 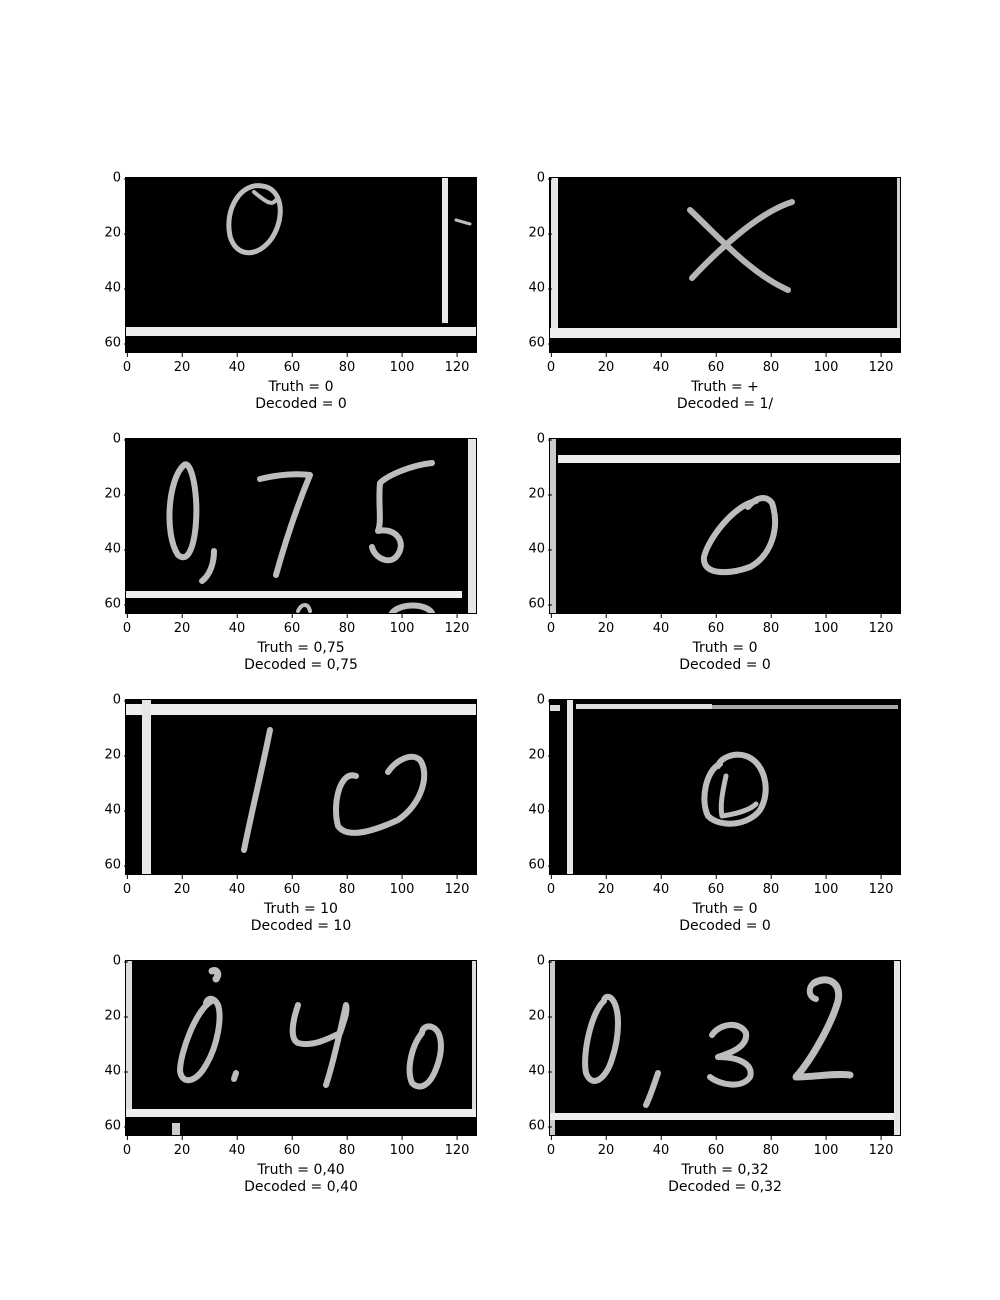 What do you see at coordinates (301, 1170) in the screenshot?
I see `truth-label: Truth = 0,40` at bounding box center [301, 1170].